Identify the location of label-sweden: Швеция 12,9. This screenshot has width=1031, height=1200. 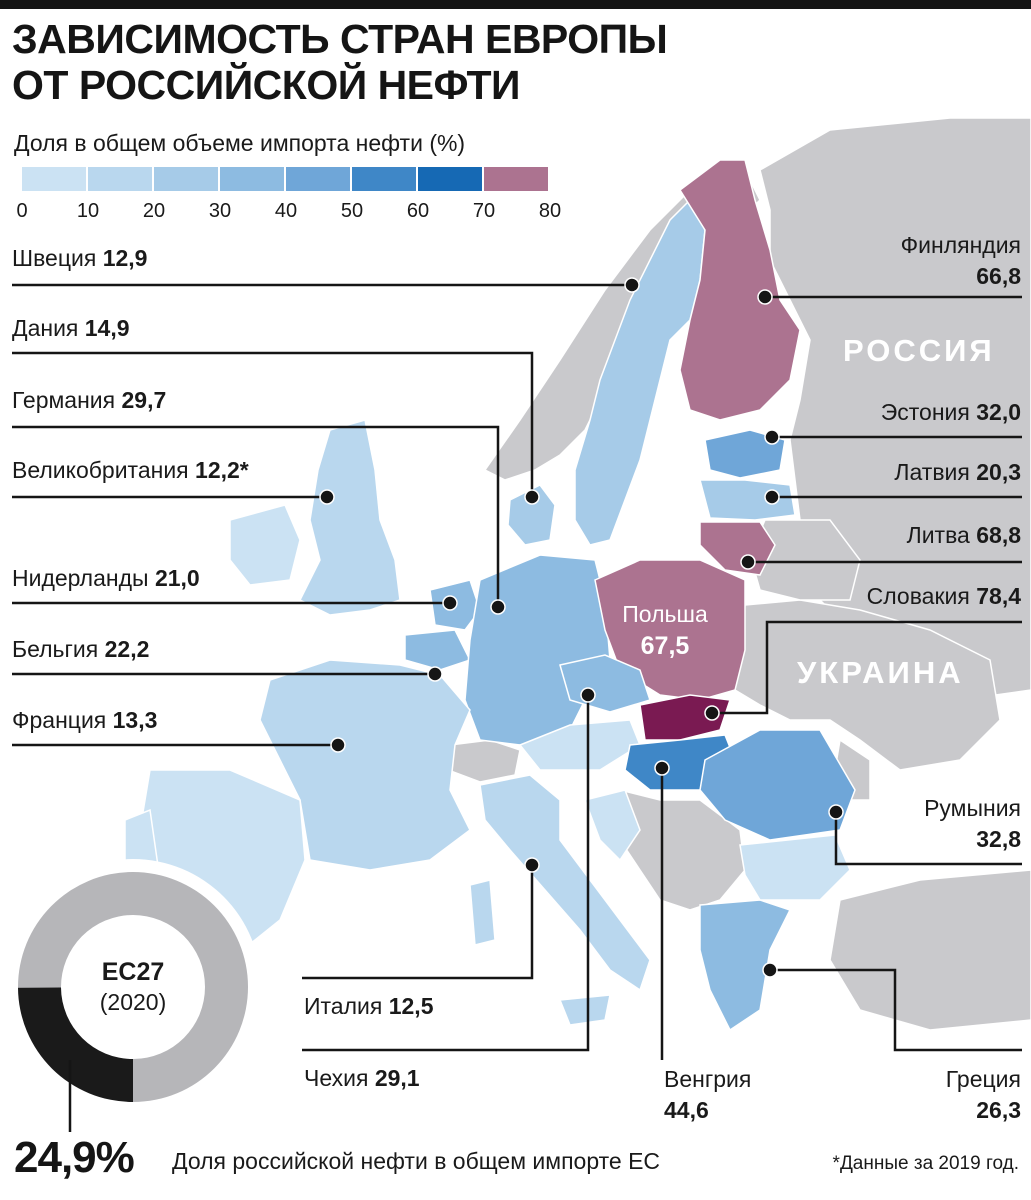
(79, 258).